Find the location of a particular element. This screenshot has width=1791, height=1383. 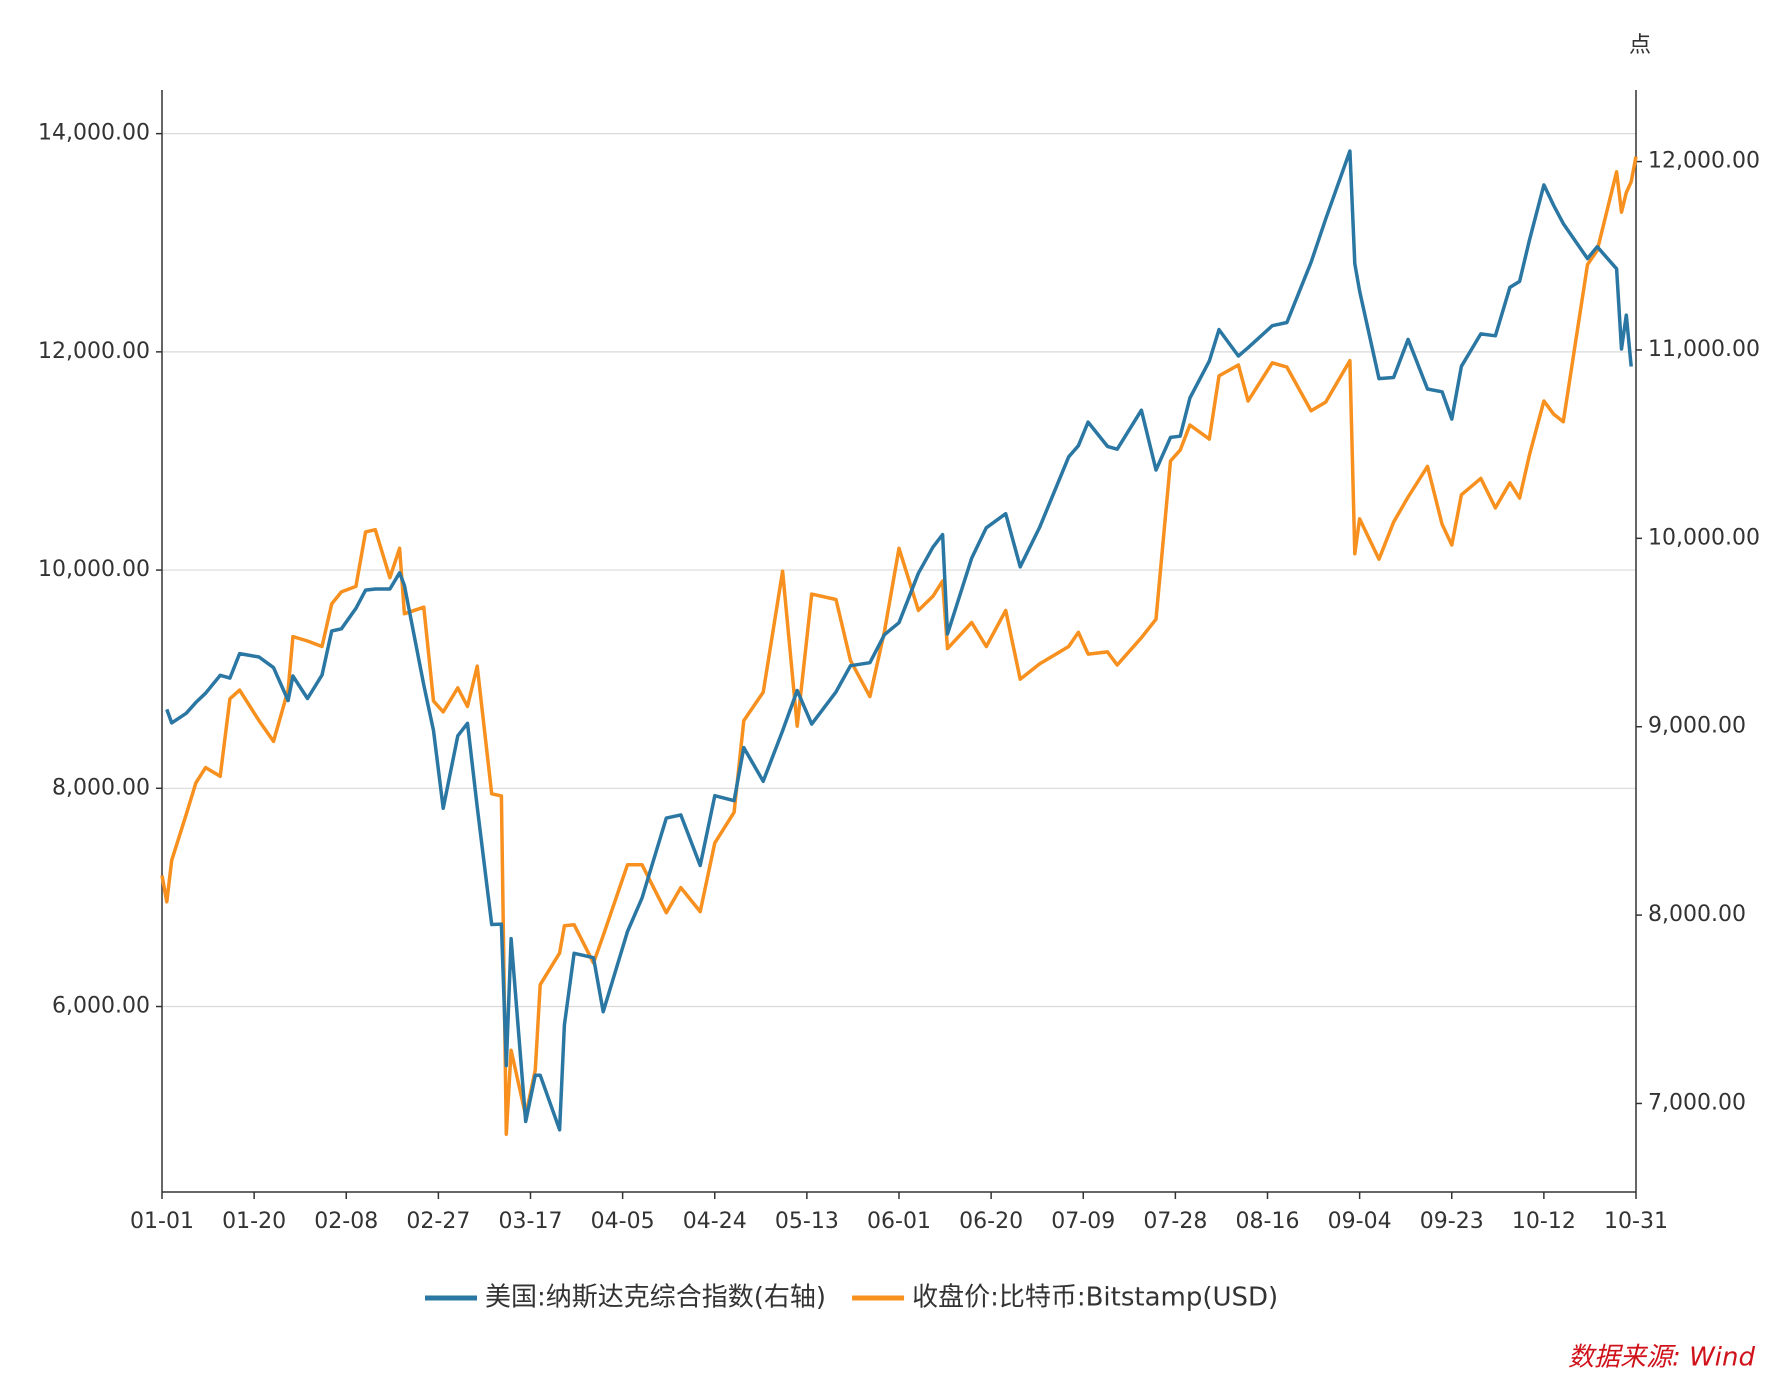

y-tick-label: 14,000.00 is located at coordinates (94, 133).